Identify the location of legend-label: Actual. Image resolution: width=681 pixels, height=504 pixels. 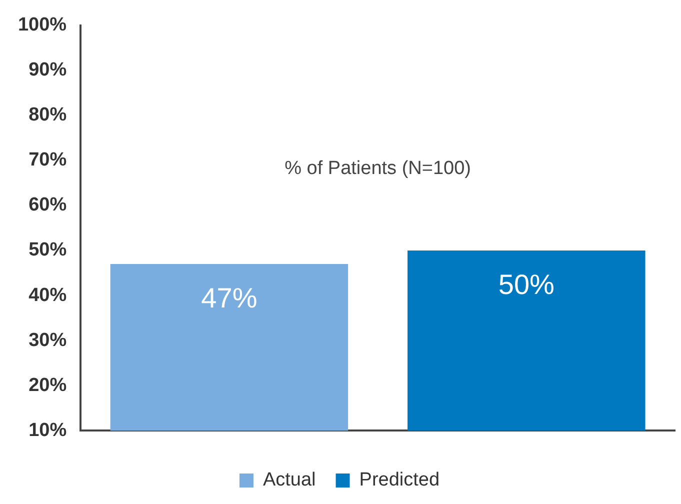
(289, 480).